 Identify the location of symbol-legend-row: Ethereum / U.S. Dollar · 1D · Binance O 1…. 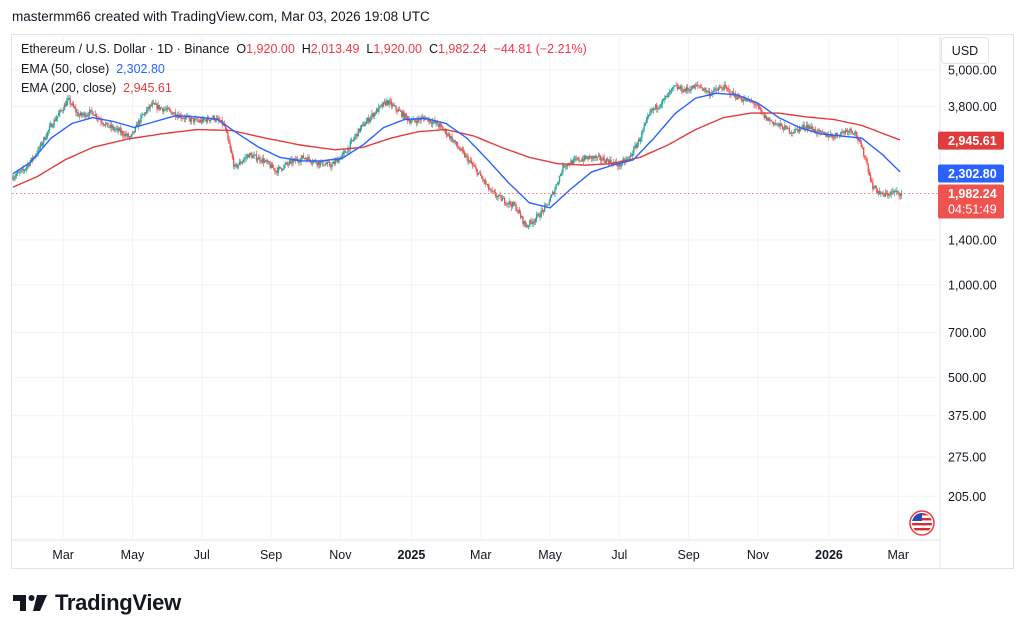
(304, 50).